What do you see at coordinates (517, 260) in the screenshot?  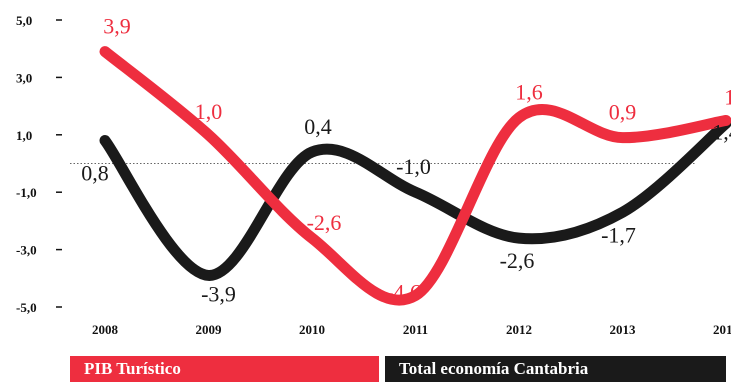 I see `data-label-total: -2,6` at bounding box center [517, 260].